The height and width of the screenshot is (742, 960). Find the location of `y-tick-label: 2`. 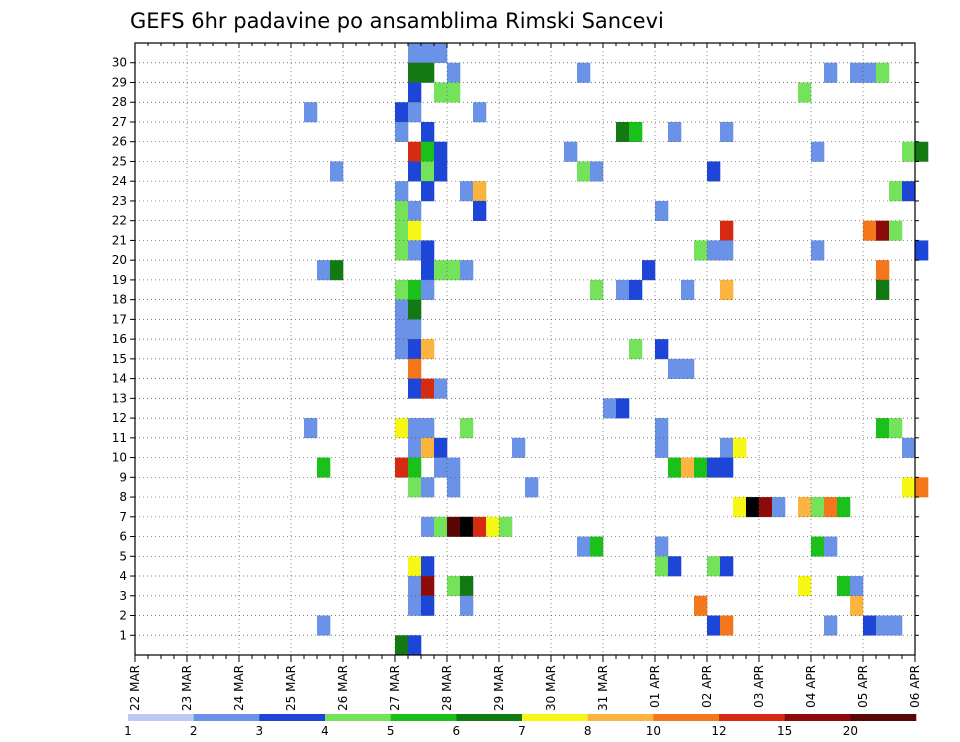

y-tick-label: 2 is located at coordinates (123, 616).